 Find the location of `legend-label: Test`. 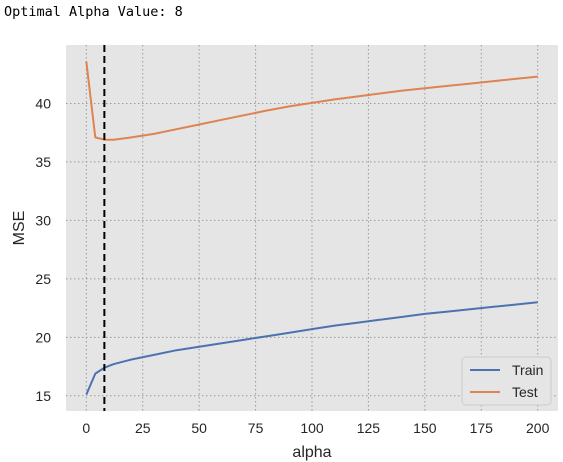

legend-label: Test is located at coordinates (525, 392).